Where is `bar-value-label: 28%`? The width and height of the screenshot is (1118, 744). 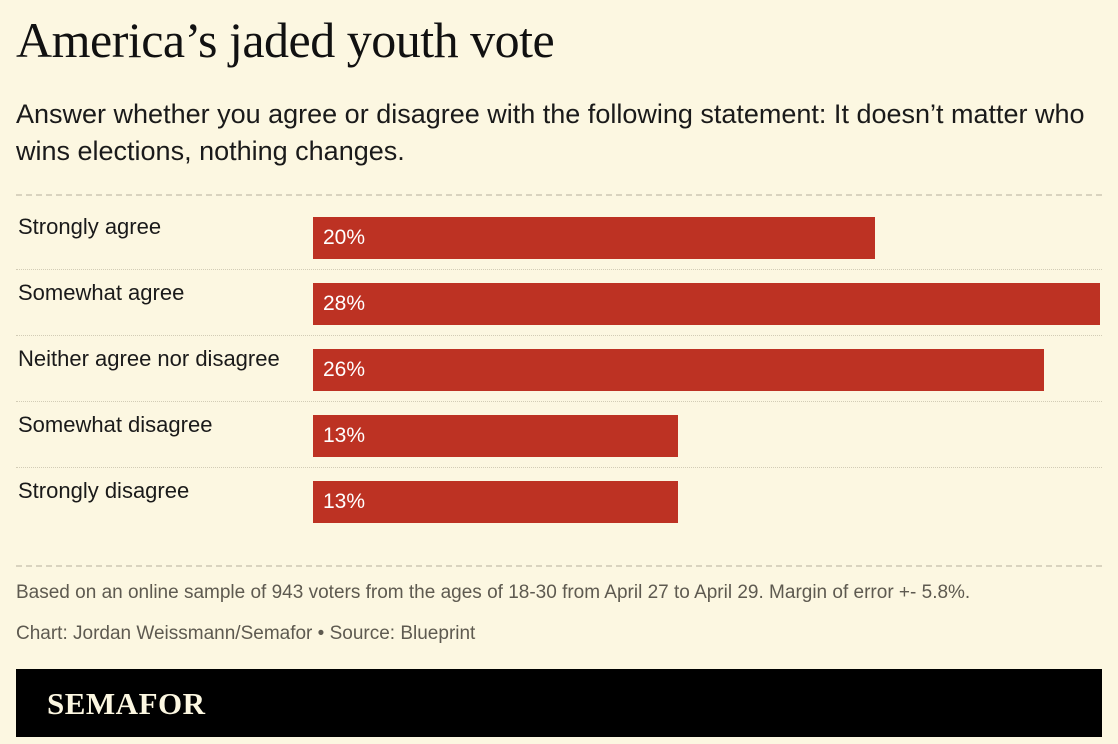
bar-value-label: 28% is located at coordinates (344, 303).